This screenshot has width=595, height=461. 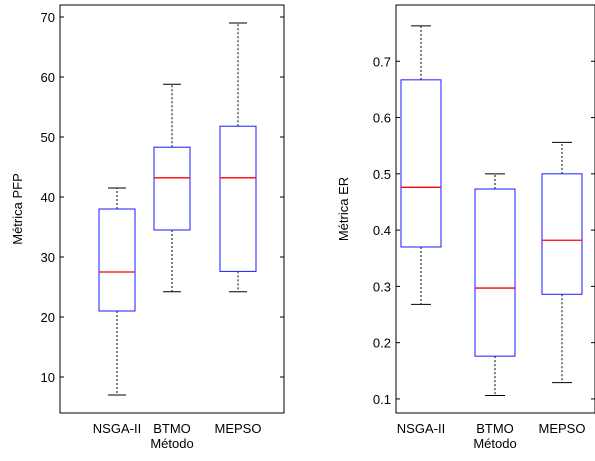 What do you see at coordinates (48, 317) in the screenshot?
I see `y-tick-label: 20` at bounding box center [48, 317].